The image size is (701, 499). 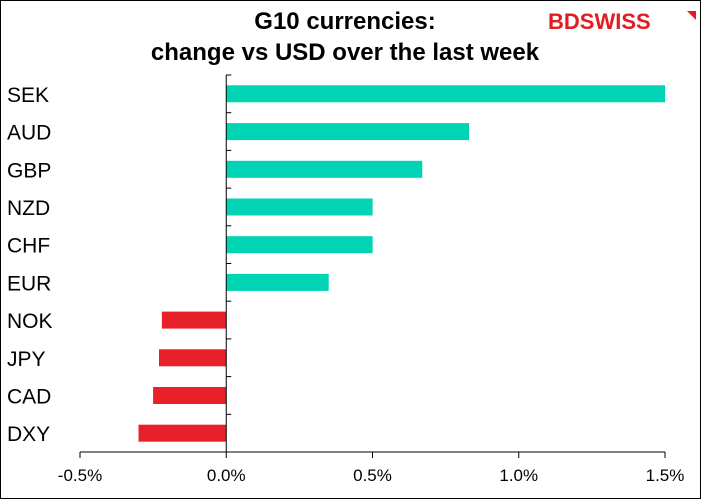 What do you see at coordinates (29, 170) in the screenshot?
I see `category-label-gbp: GBP` at bounding box center [29, 170].